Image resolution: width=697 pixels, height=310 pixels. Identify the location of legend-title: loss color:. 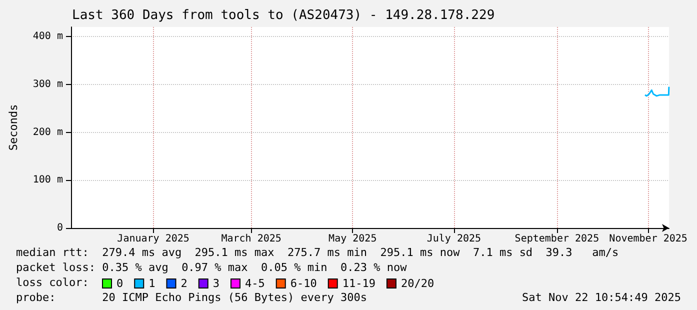
(52, 282).